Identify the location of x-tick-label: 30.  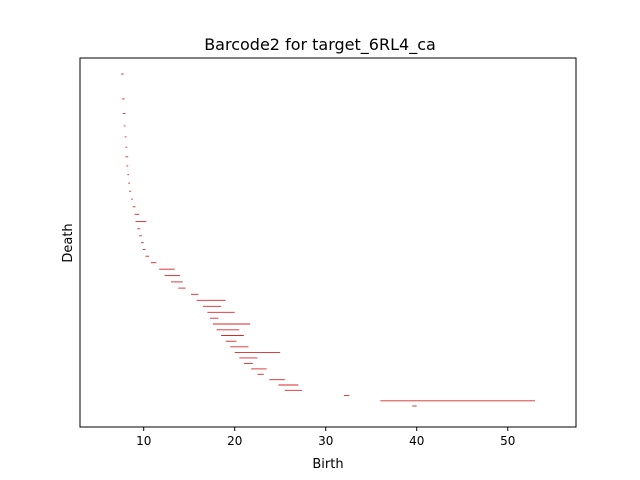
(325, 441).